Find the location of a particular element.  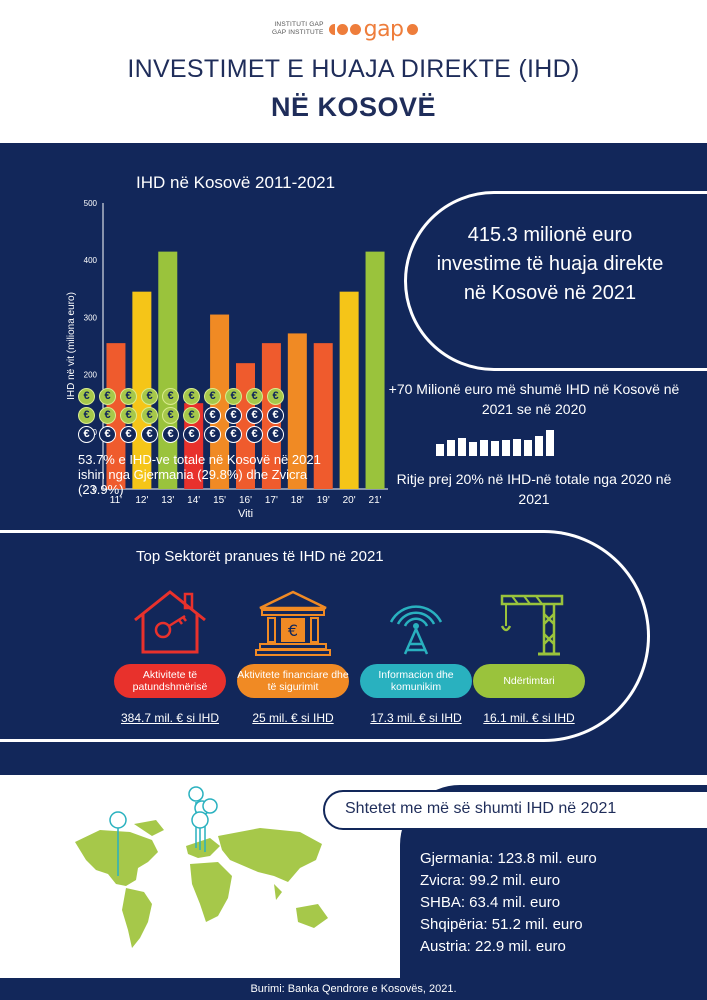

y-tick-label: 500 is located at coordinates (91, 203).